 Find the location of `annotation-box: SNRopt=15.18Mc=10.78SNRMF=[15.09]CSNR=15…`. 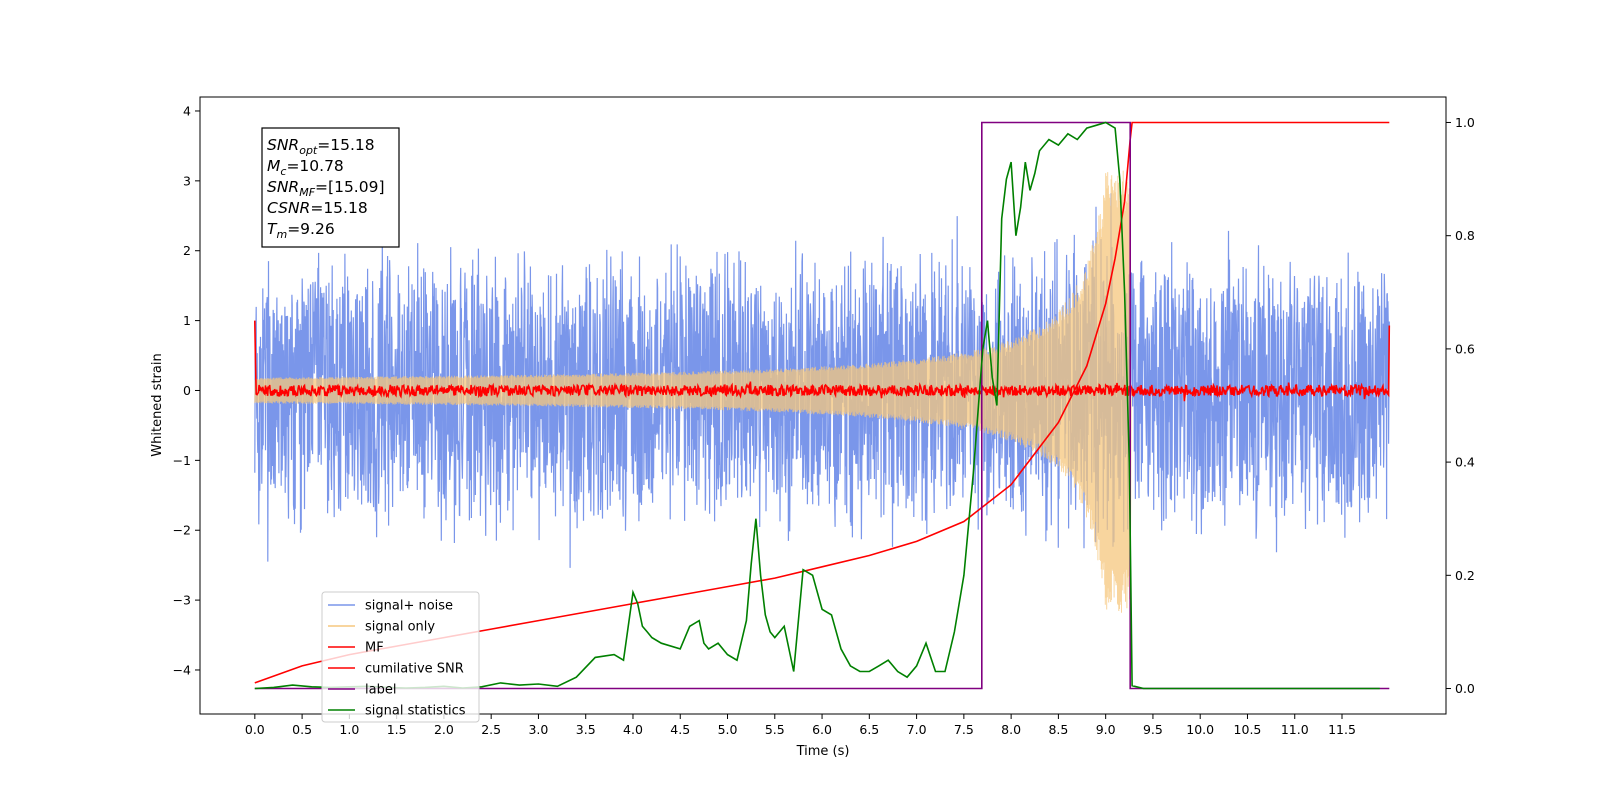

annotation-box: SNRopt=15.18Mc=10.78SNRMF=[15.09]CSNR=15… is located at coordinates (330, 187).